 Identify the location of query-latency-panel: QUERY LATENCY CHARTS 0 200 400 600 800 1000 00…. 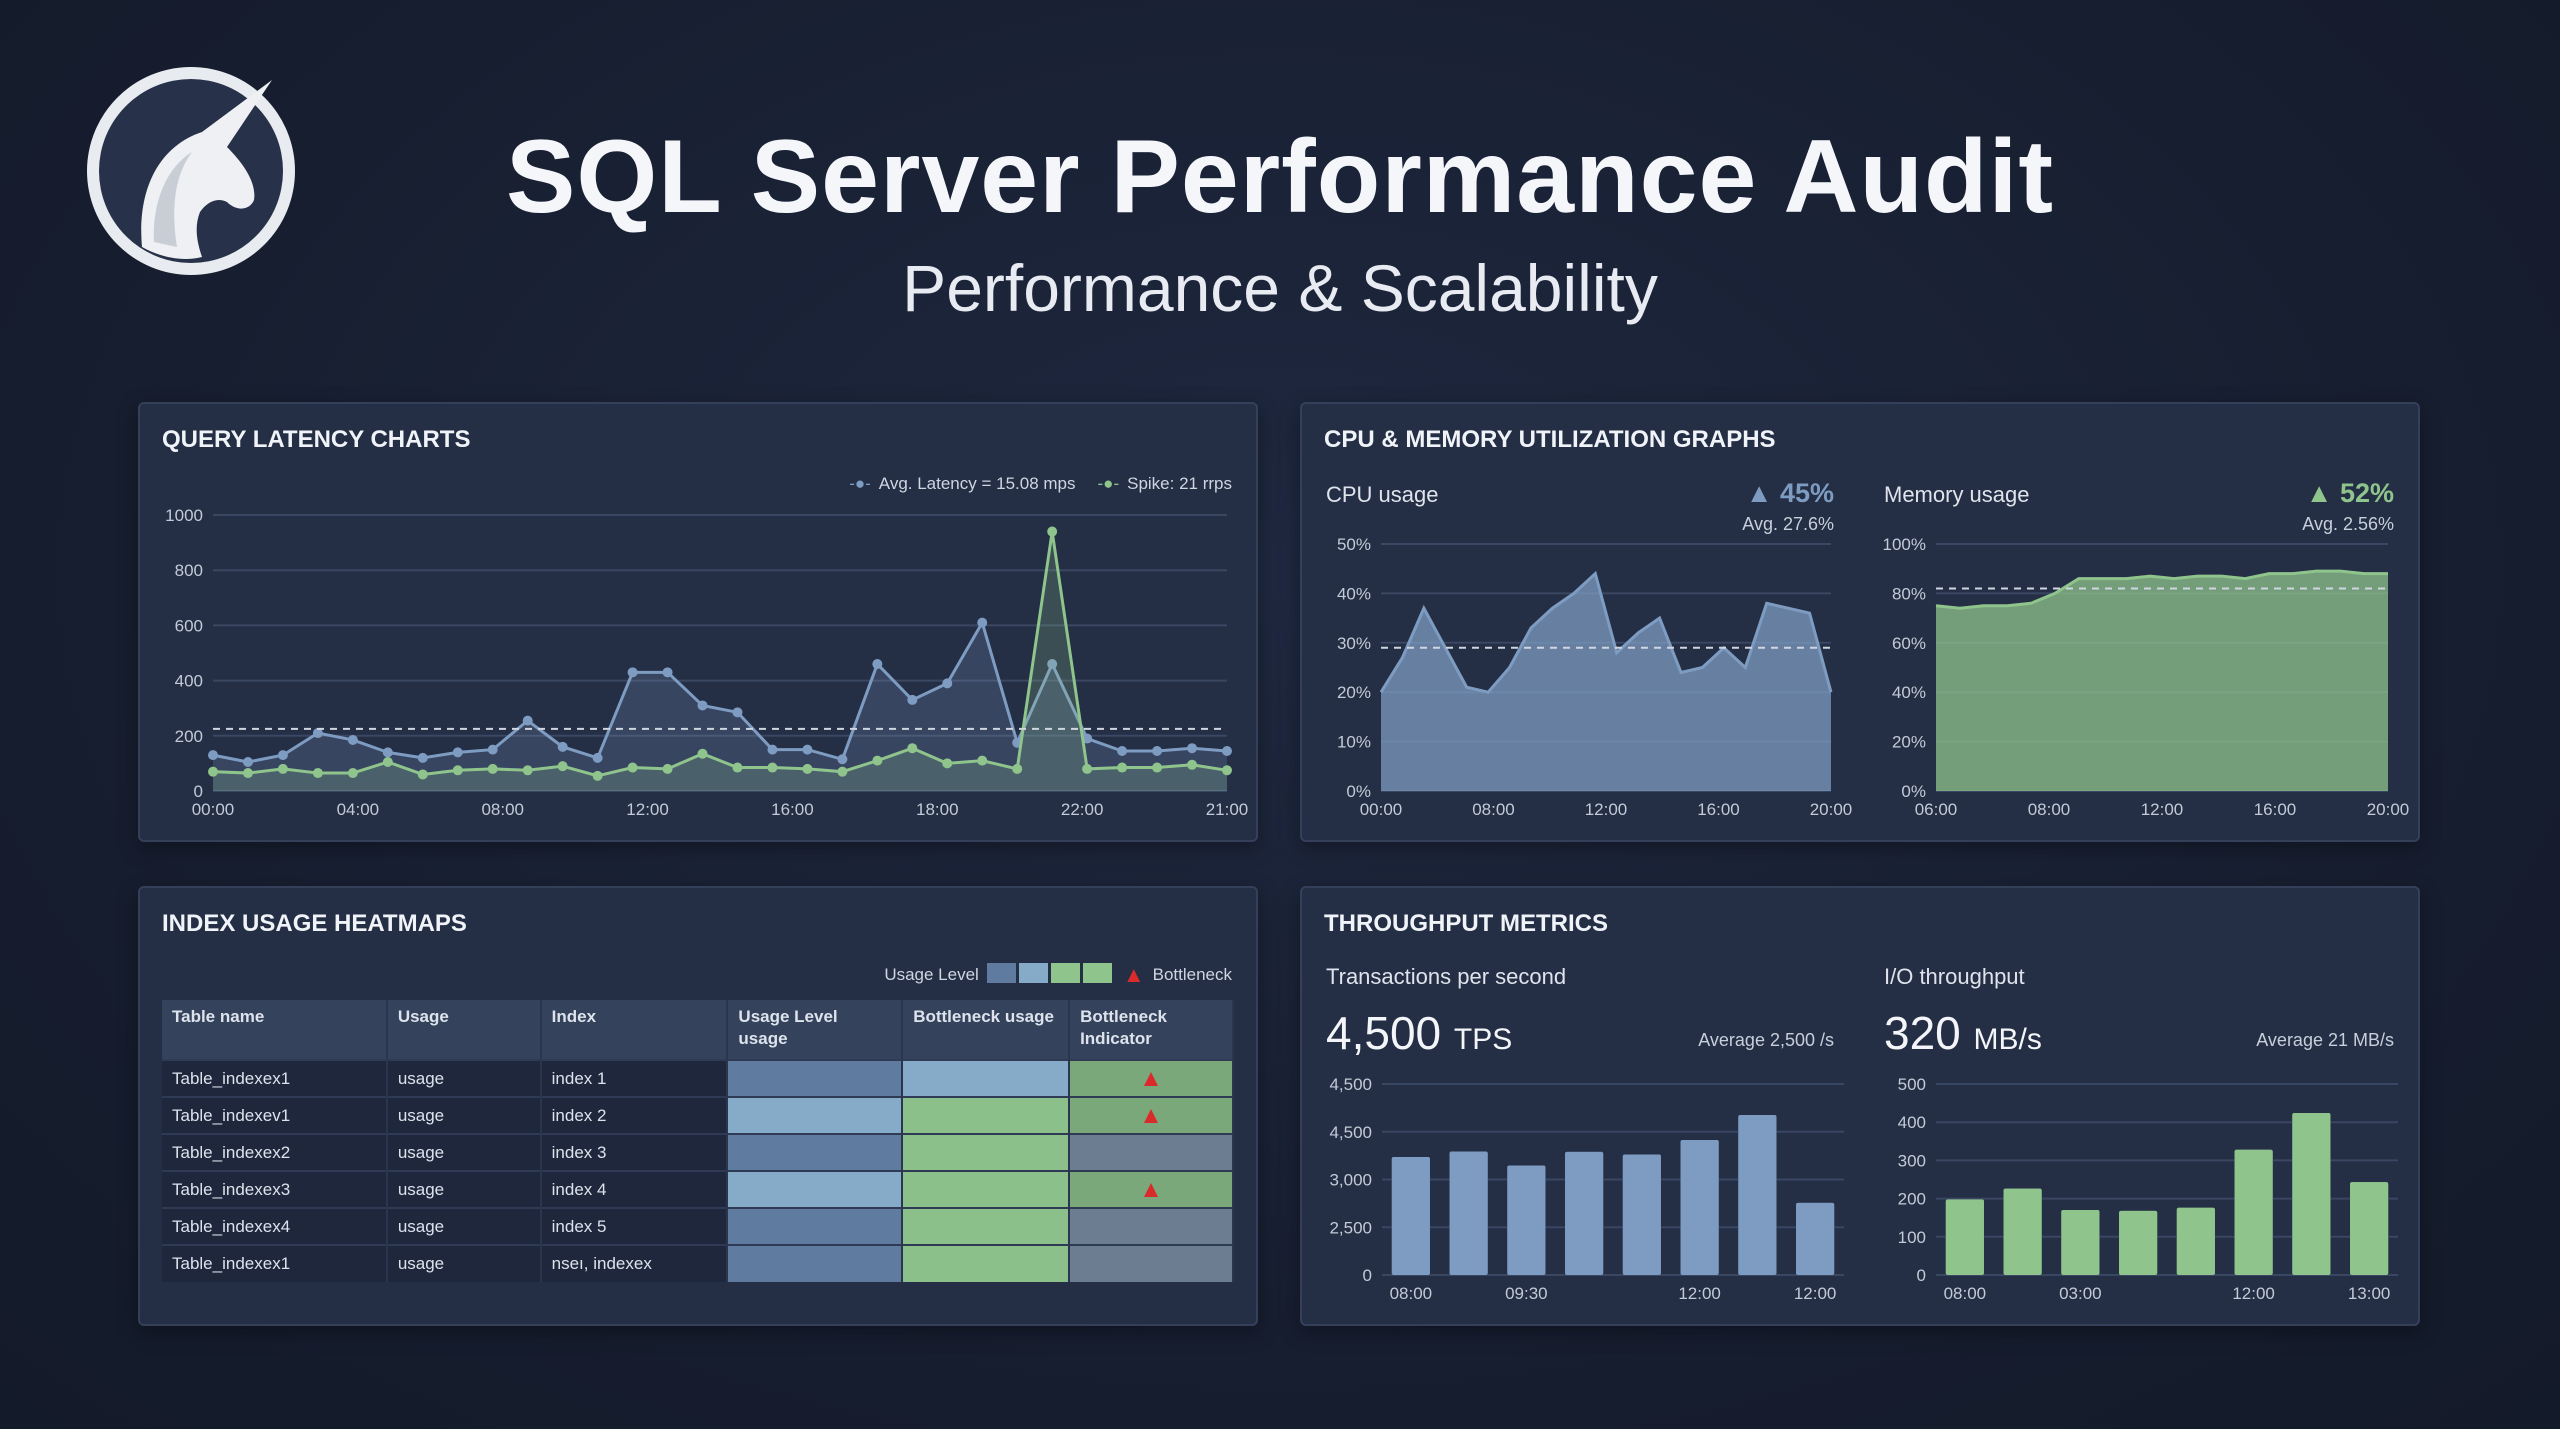
(698, 622).